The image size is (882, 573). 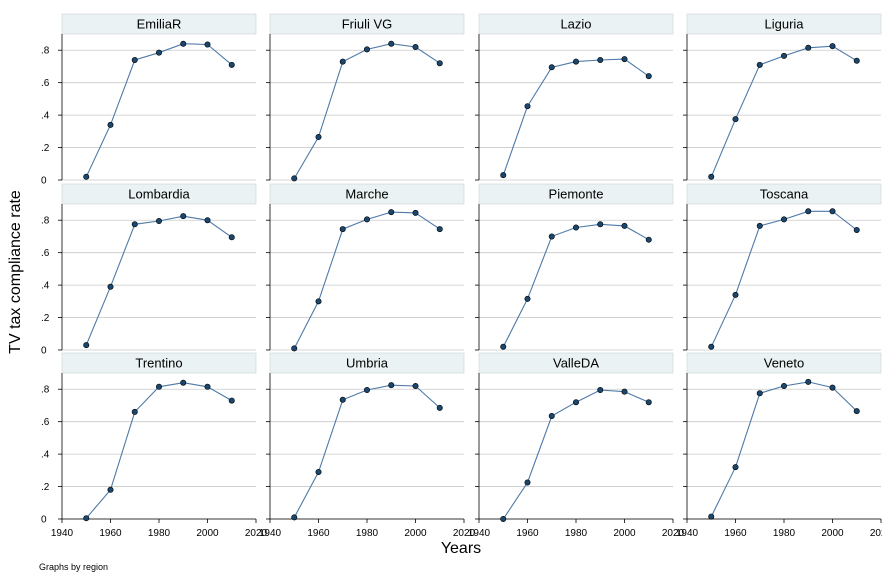 I want to click on panel-emiliar: EmiliaR 0 .2 .4 .6 .8, so click(x=149, y=100).